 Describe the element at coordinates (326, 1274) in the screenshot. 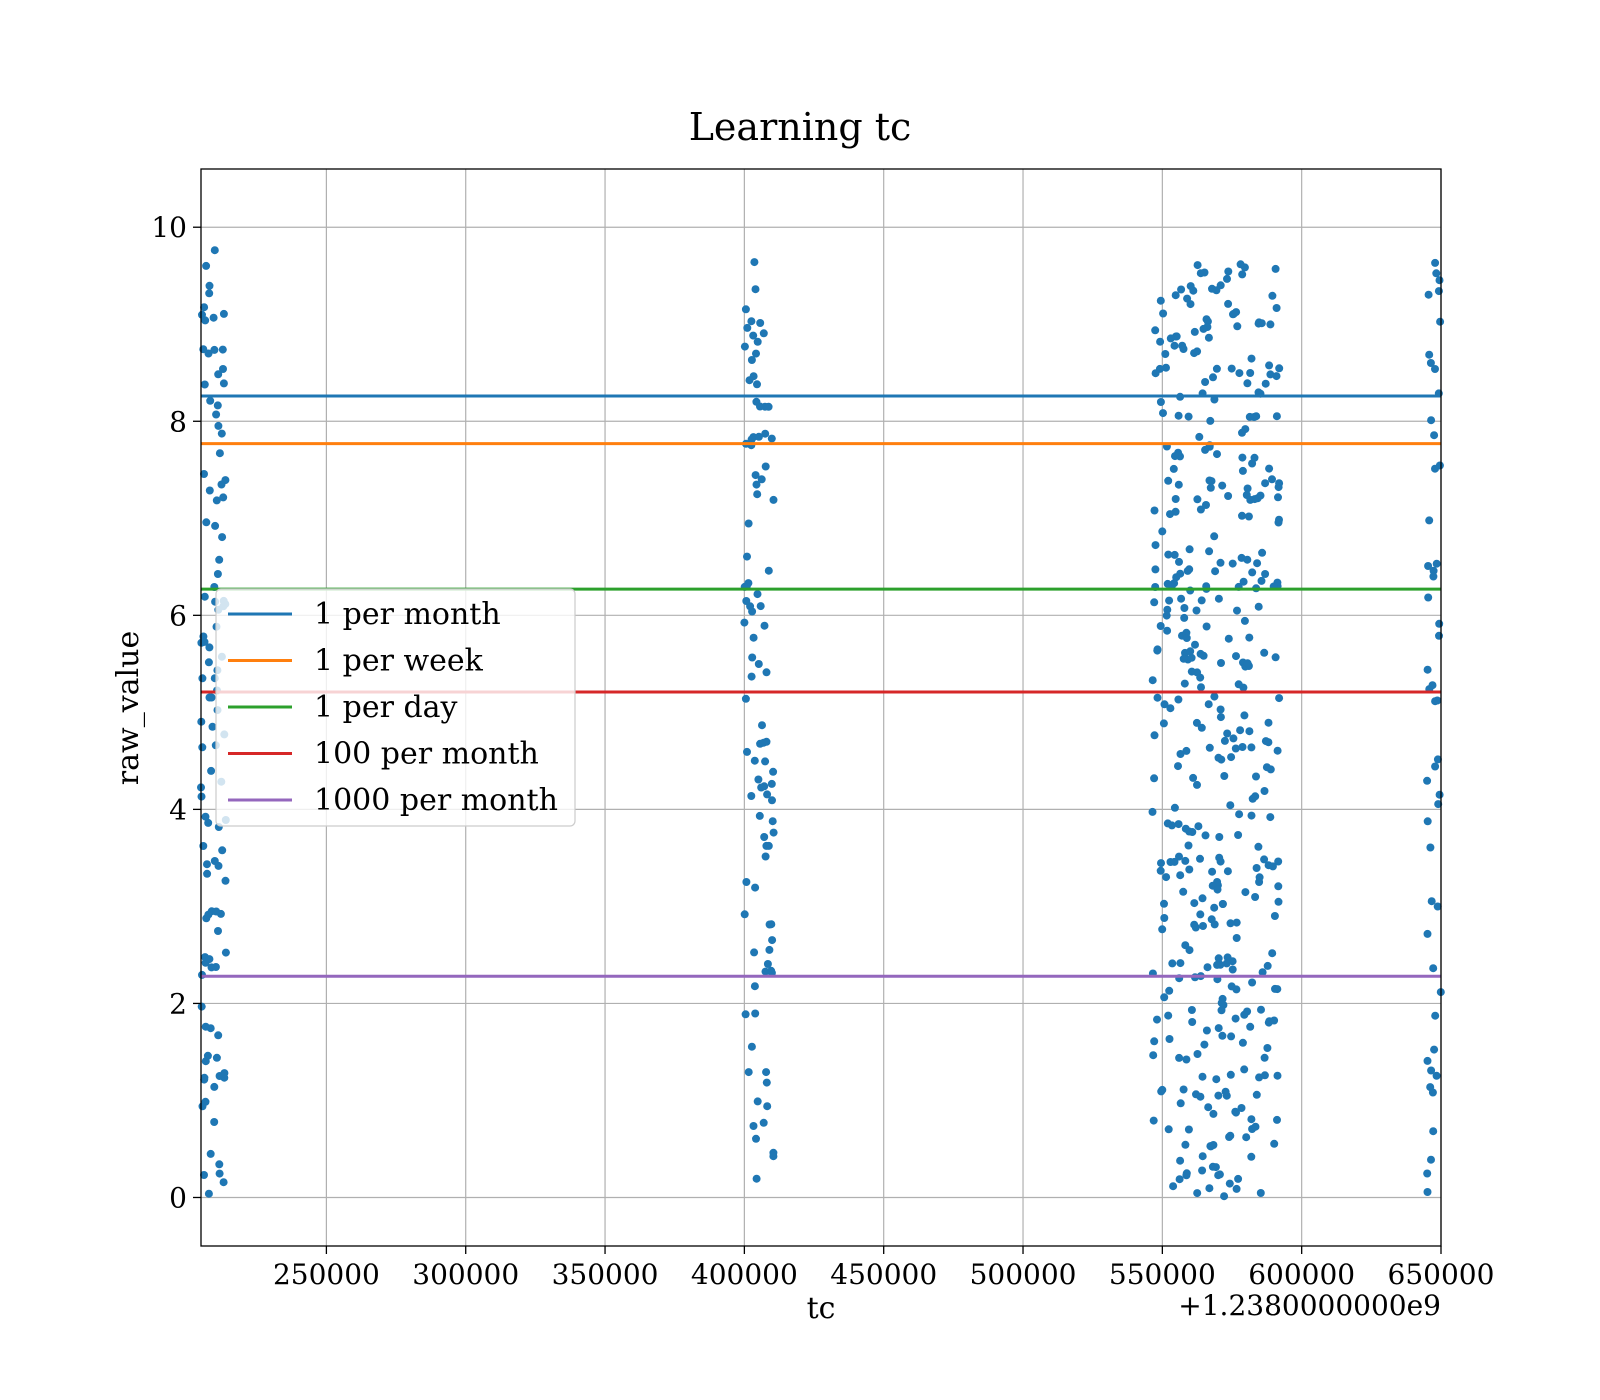

I see `x-tick-label: 250000` at that location.